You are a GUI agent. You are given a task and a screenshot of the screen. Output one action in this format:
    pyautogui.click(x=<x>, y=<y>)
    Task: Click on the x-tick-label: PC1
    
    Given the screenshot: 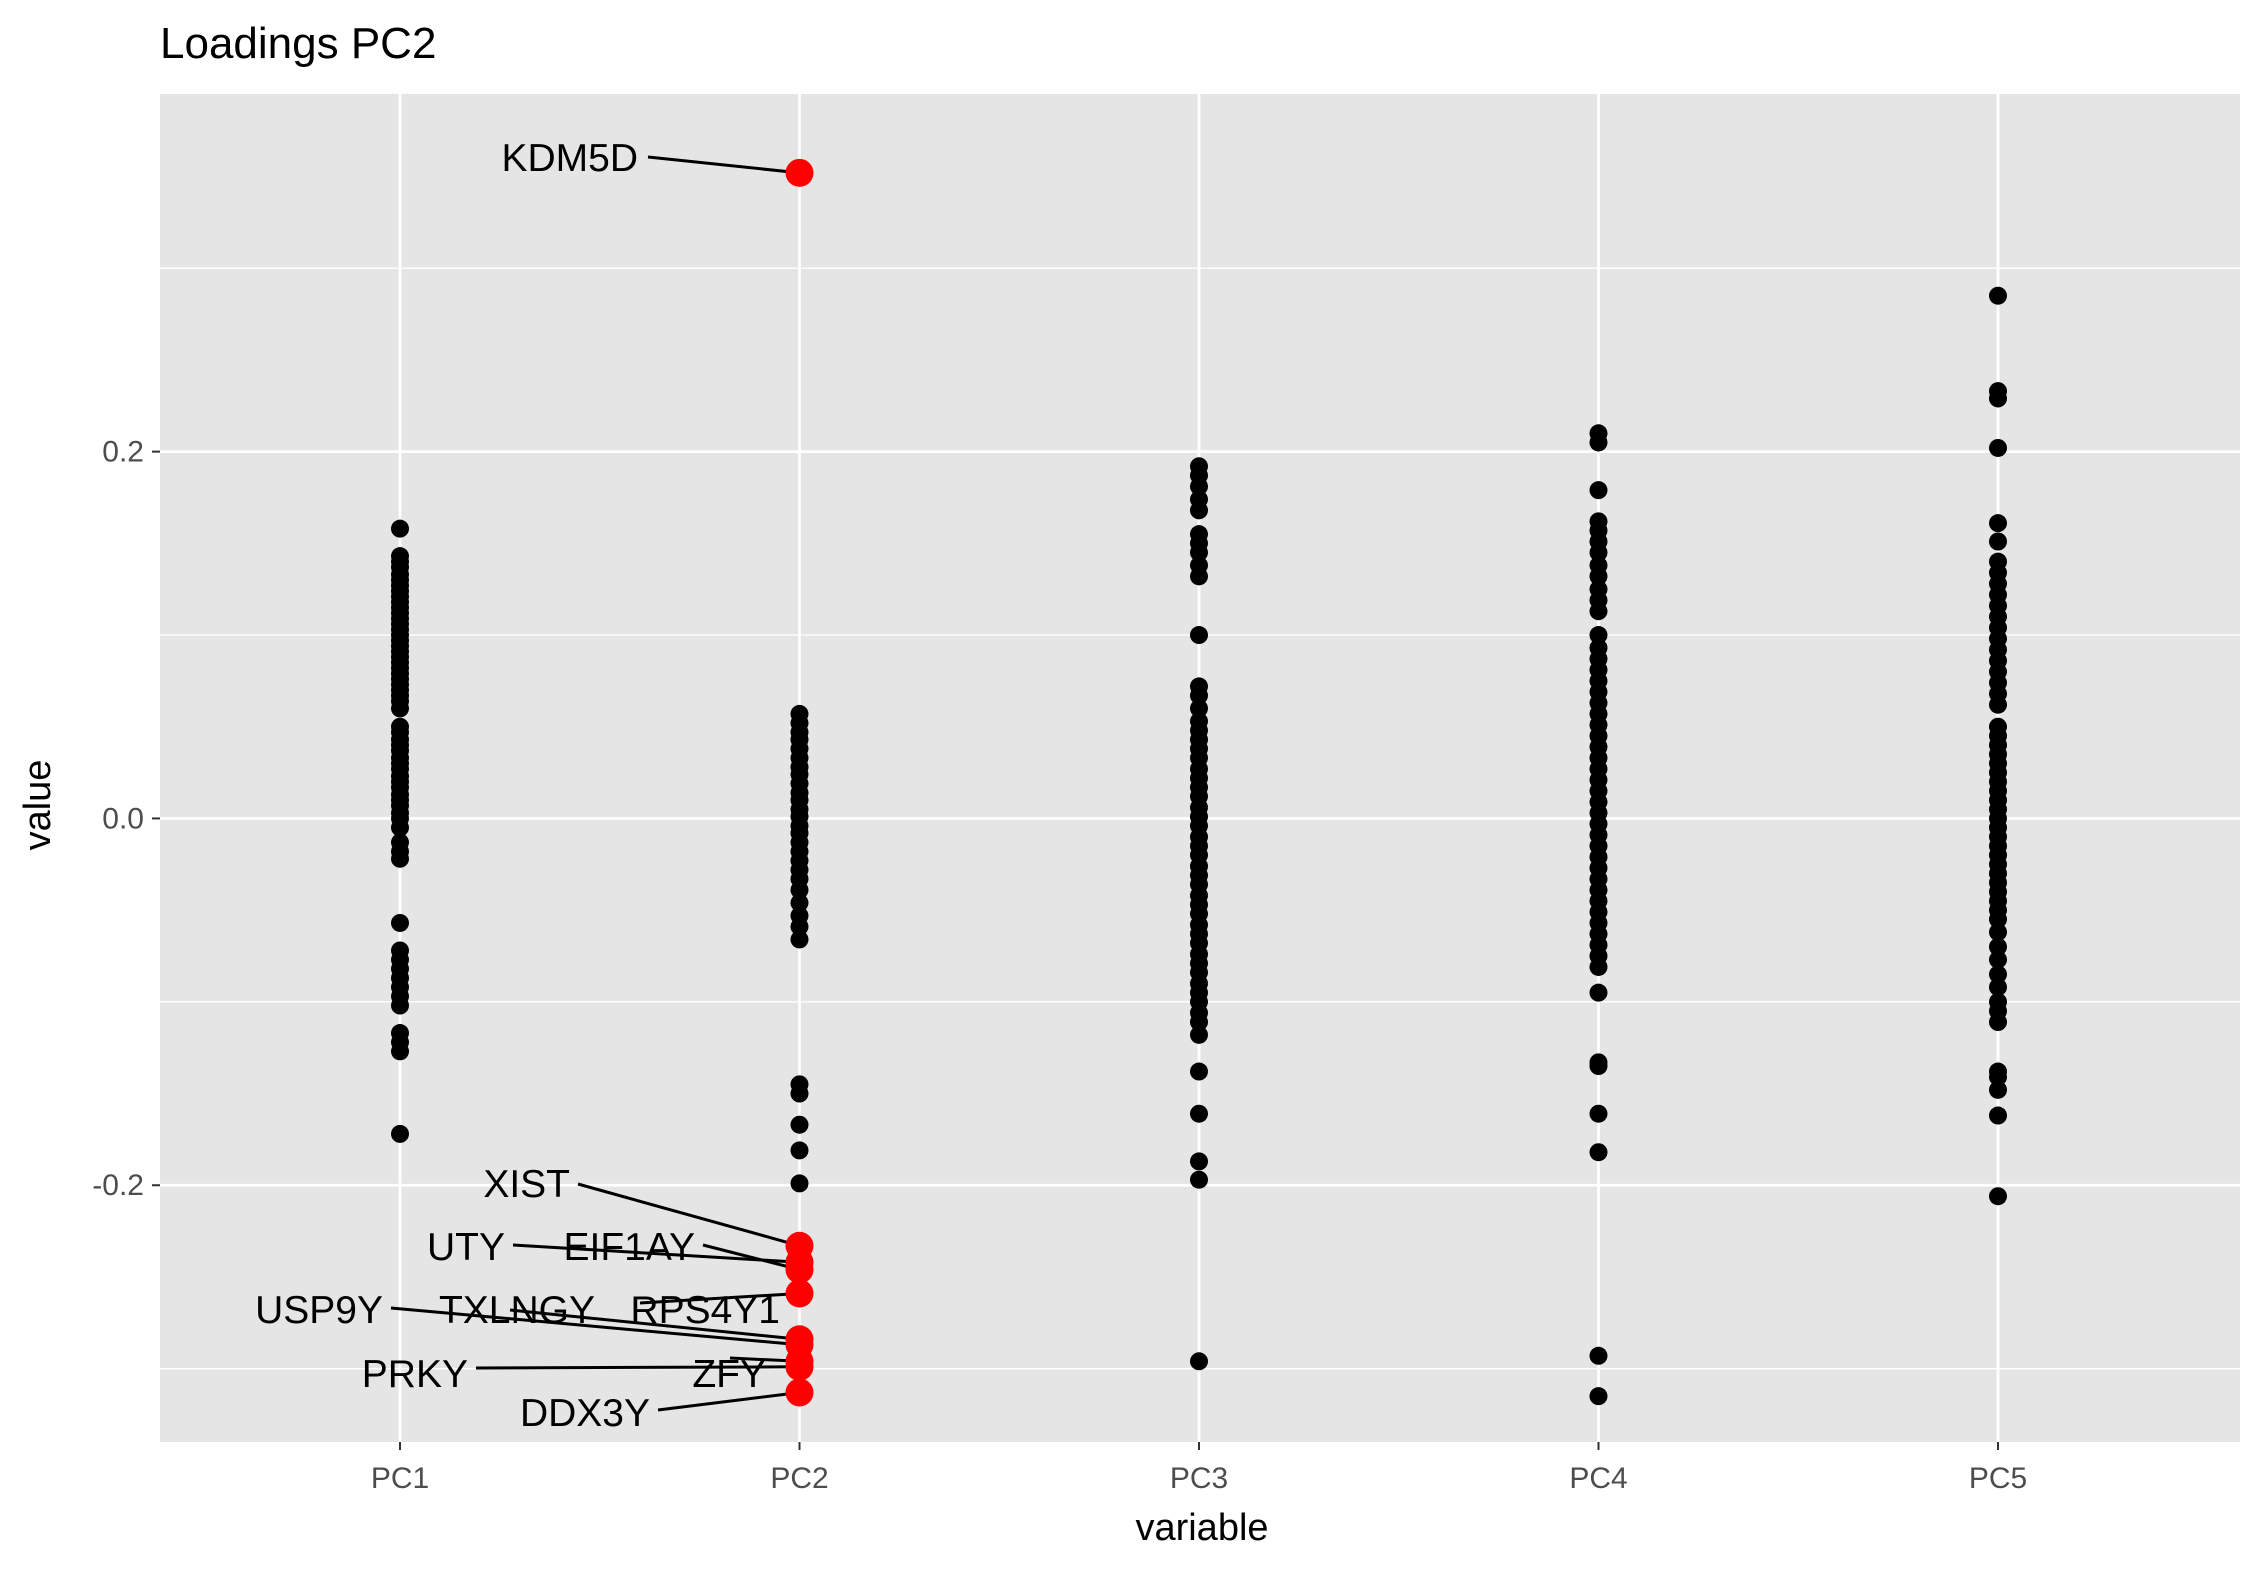 What is the action you would take?
    pyautogui.click(x=400, y=1478)
    